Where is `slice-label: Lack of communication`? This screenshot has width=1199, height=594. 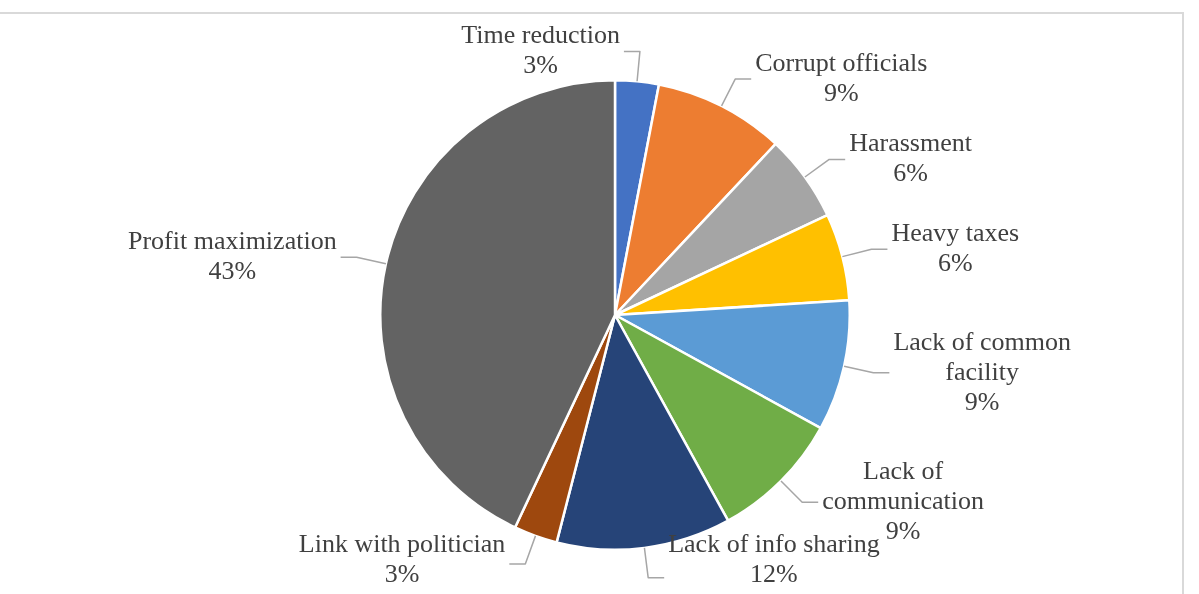
slice-label: Lack of communication is located at coordinates (903, 486).